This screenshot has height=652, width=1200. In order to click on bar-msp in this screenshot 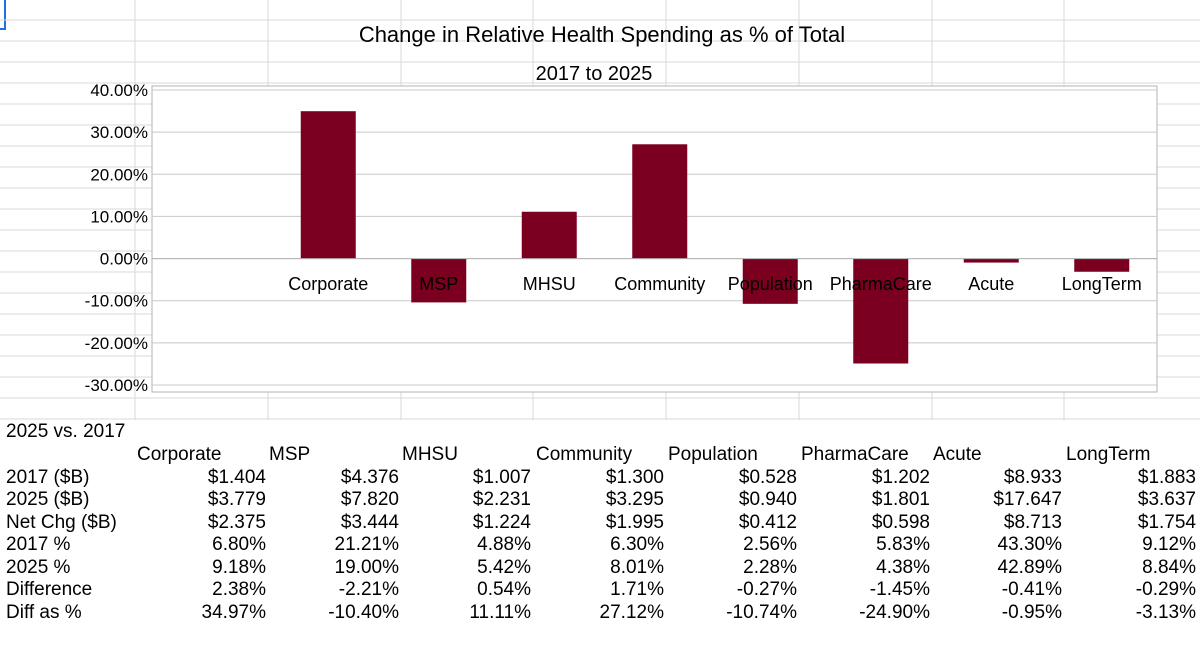, I will do `click(439, 280)`.